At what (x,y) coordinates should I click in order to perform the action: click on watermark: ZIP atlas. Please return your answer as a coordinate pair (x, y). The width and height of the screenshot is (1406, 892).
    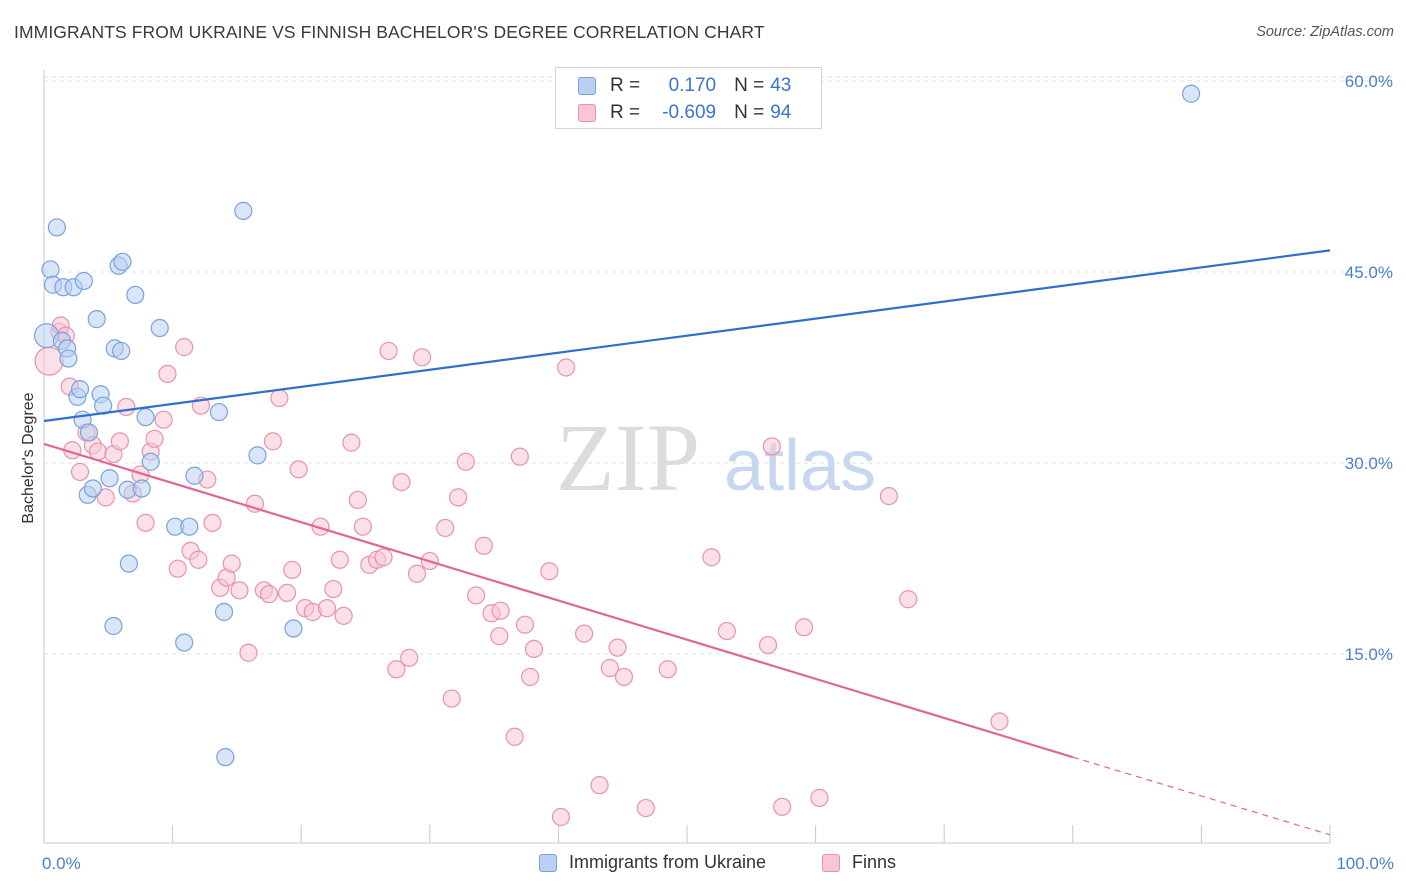
    Looking at the image, I should click on (716, 457).